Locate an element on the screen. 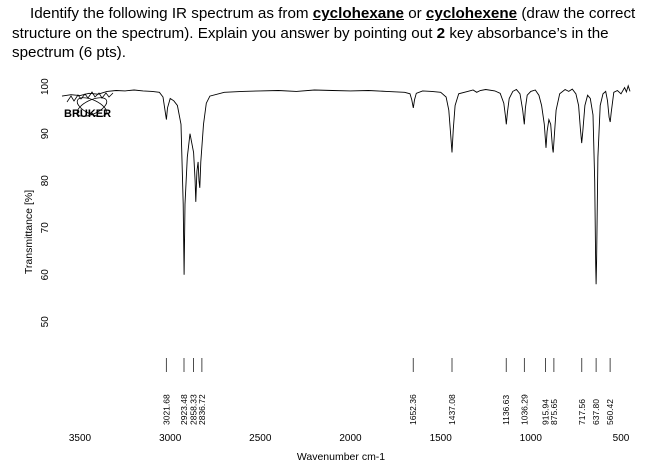  peak-label: 2836.72 is located at coordinates (202, 409).